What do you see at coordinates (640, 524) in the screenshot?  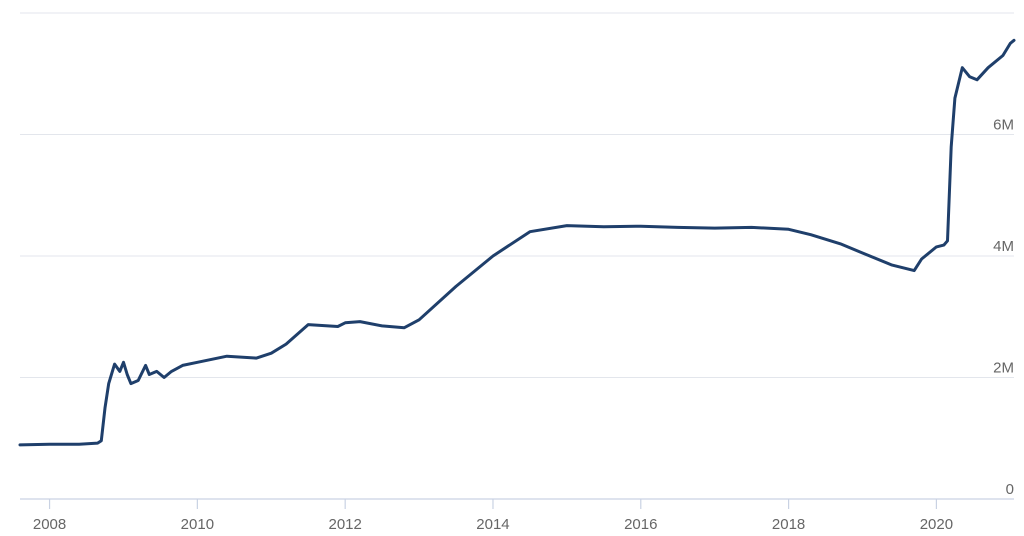 I see `x-tick-label: 2016` at bounding box center [640, 524].